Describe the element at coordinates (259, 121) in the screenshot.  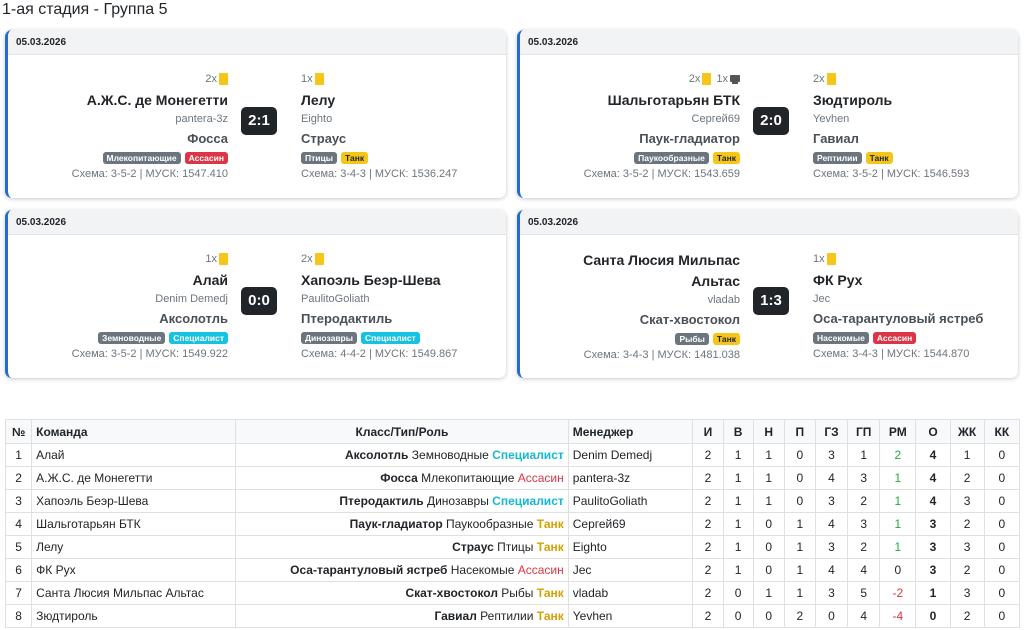
I see `match-score: 2:1` at that location.